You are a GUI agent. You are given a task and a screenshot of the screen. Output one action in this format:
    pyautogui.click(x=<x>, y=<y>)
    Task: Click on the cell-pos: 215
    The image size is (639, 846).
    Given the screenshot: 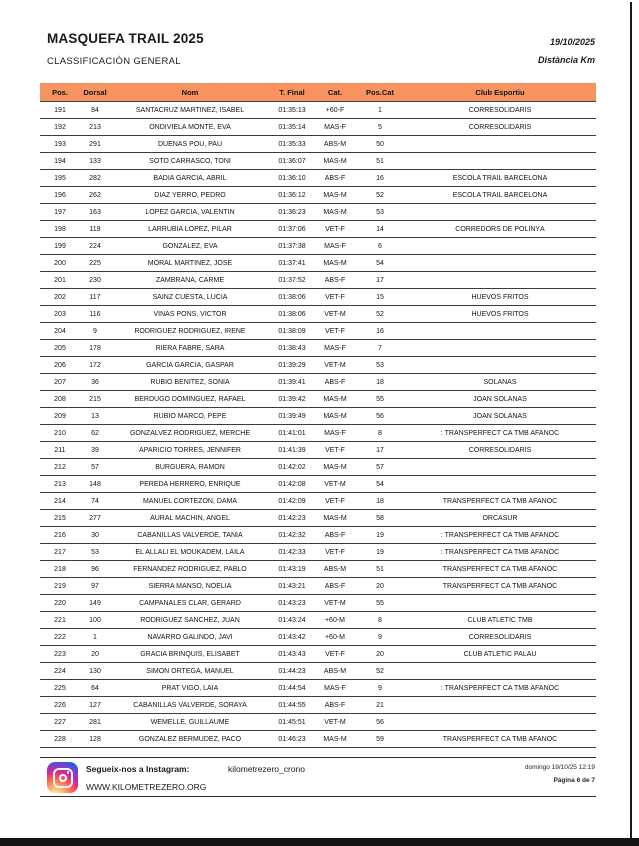 What is the action you would take?
    pyautogui.click(x=60, y=518)
    